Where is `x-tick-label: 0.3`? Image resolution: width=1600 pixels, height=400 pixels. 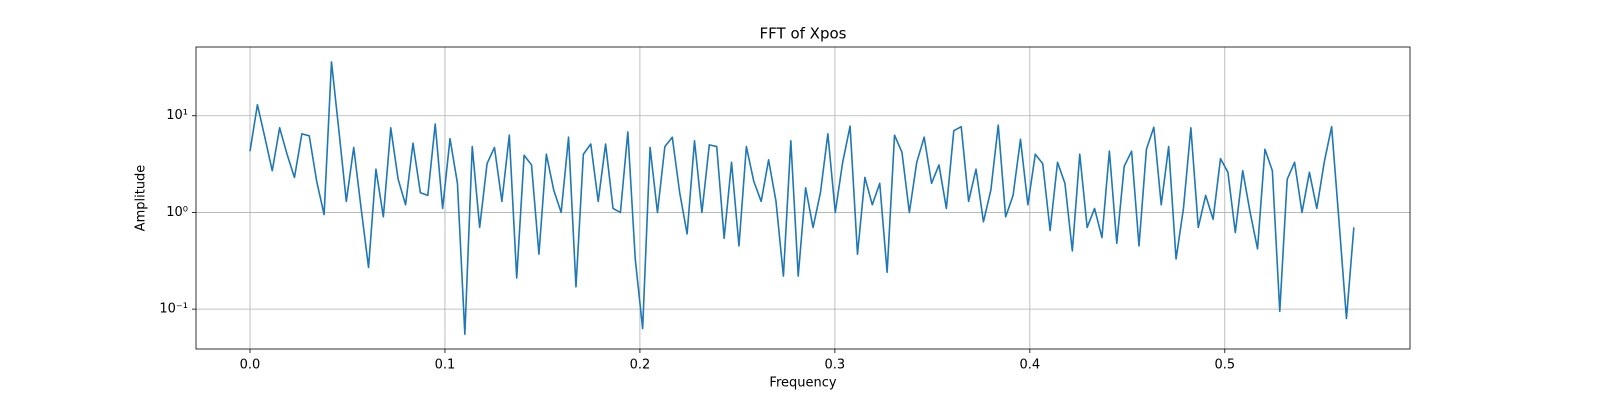
x-tick-label: 0.3 is located at coordinates (835, 365).